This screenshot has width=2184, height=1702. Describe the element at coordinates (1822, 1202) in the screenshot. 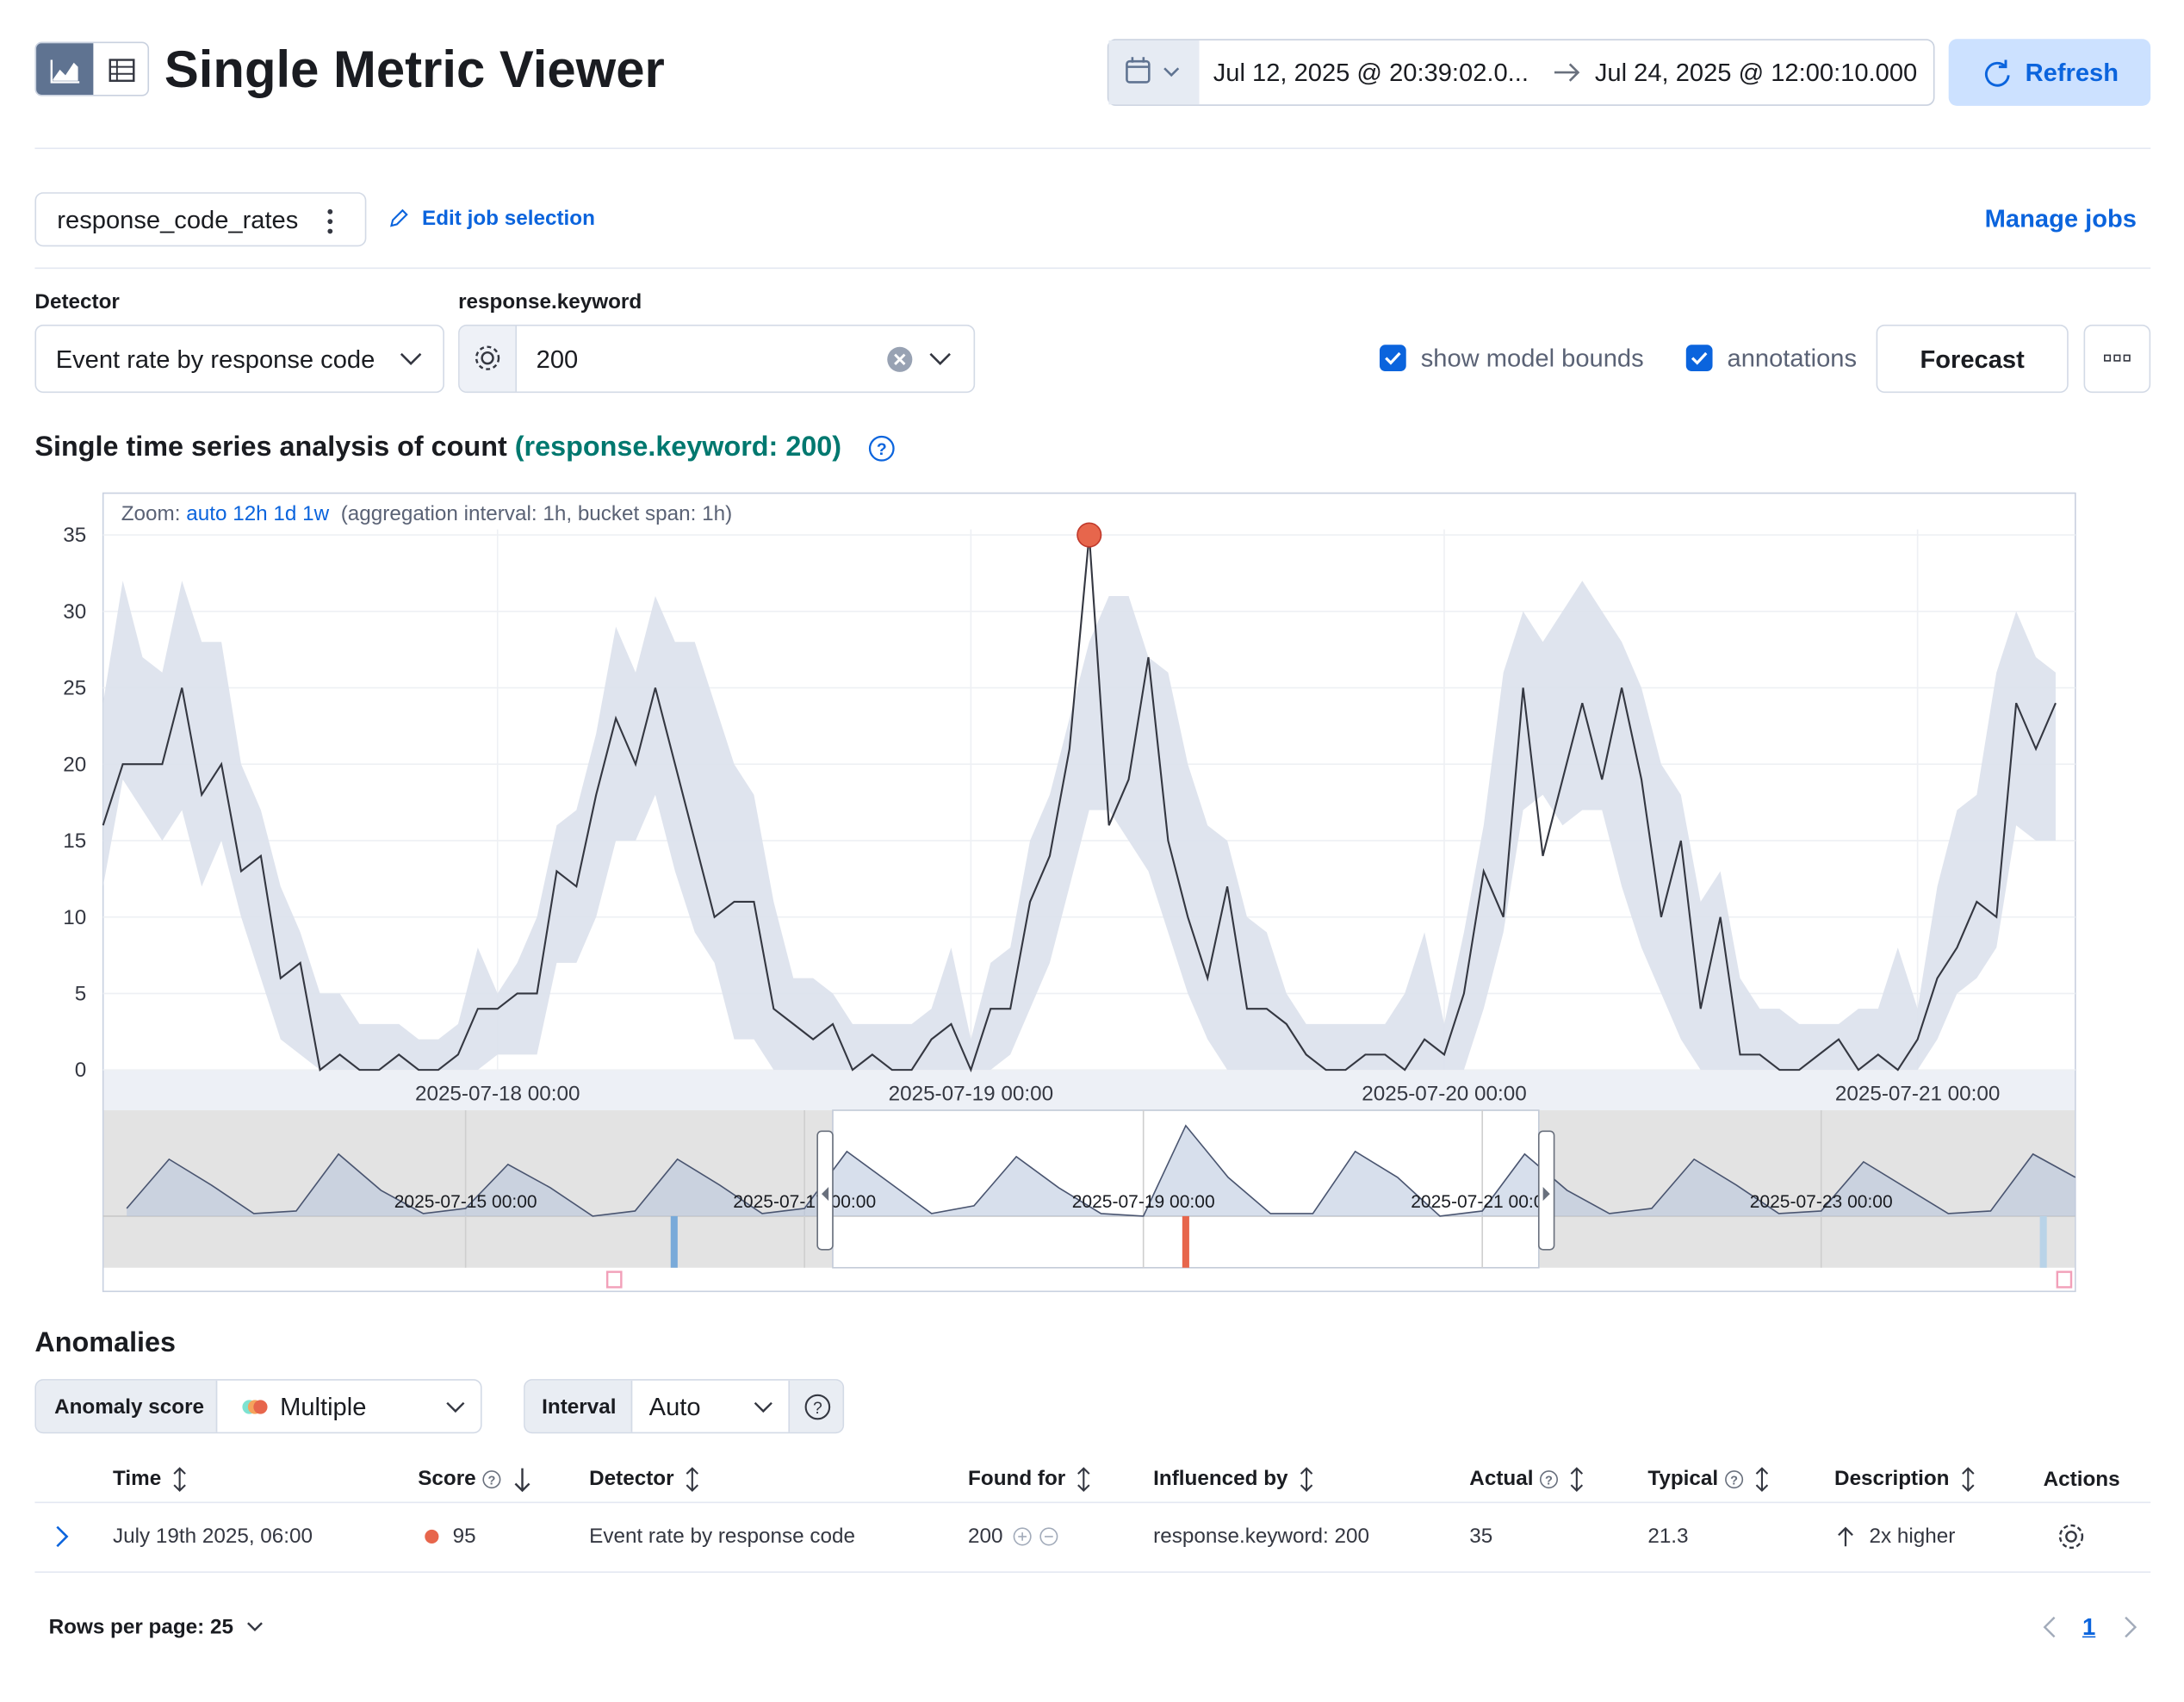

I see `context-tick-label: 2025-07-23 00:00` at that location.